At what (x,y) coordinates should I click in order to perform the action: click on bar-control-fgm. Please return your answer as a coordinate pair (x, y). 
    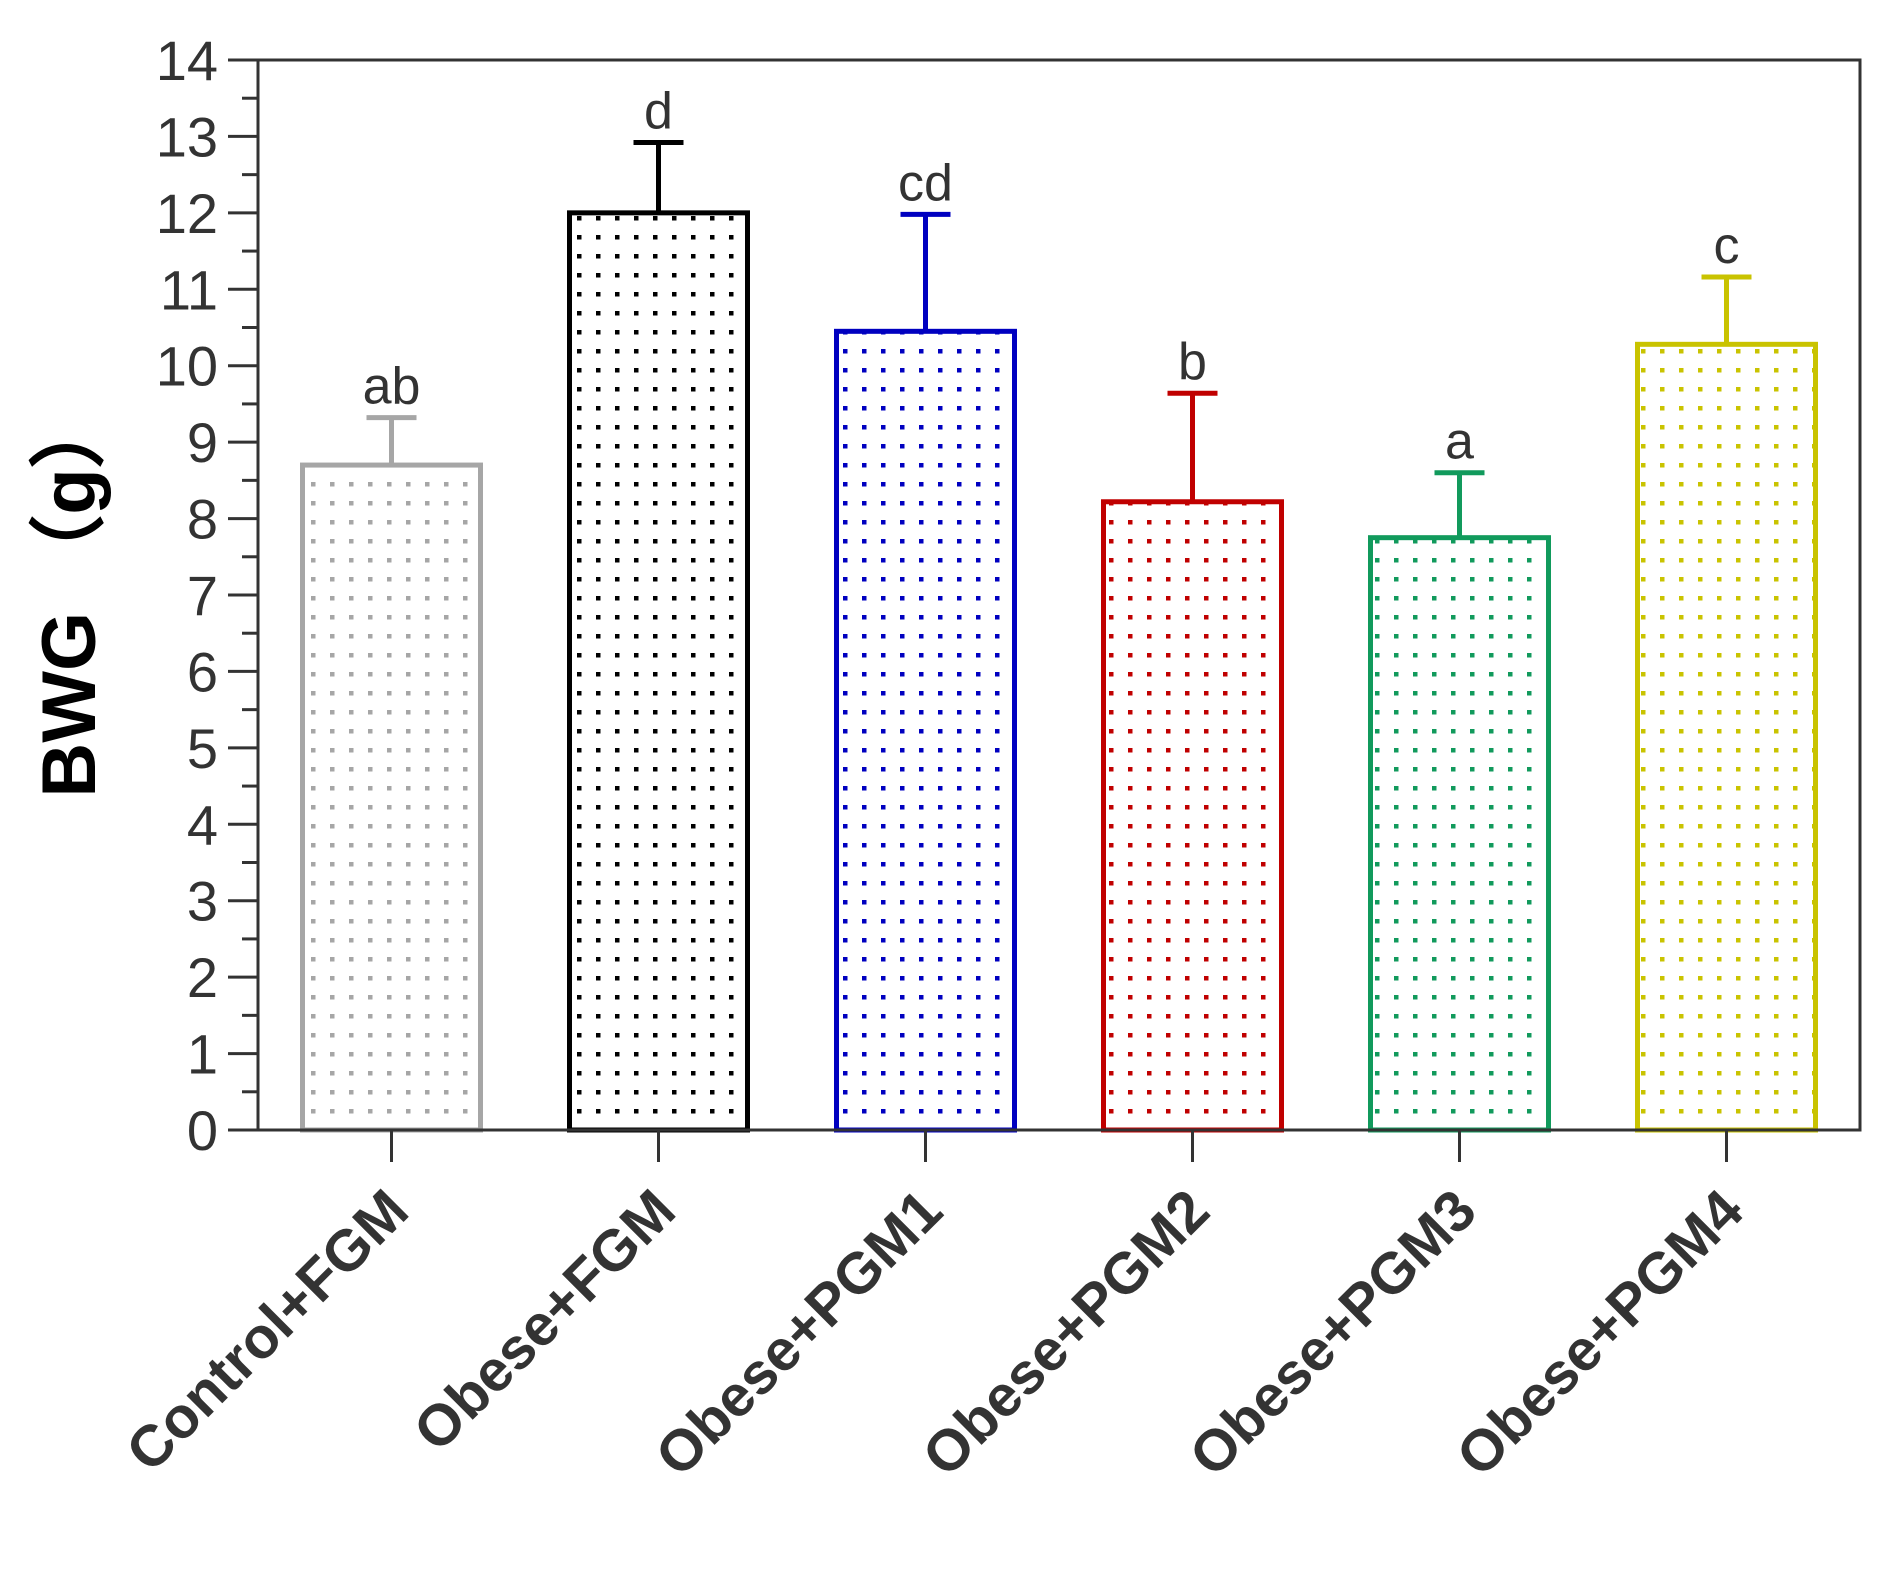
    Looking at the image, I should click on (391, 797).